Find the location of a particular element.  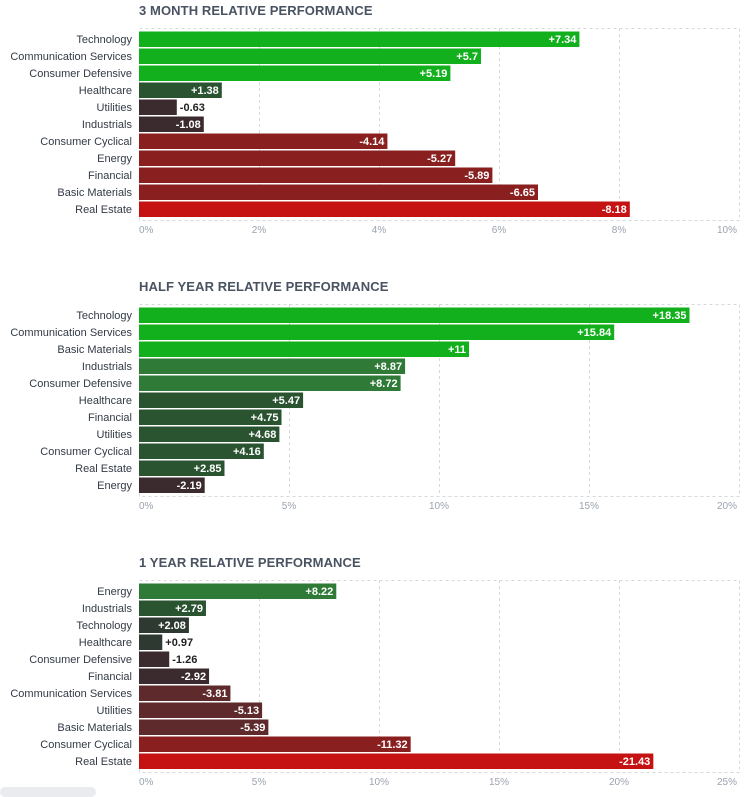

chart-2-category-label: Industrials is located at coordinates (107, 609).